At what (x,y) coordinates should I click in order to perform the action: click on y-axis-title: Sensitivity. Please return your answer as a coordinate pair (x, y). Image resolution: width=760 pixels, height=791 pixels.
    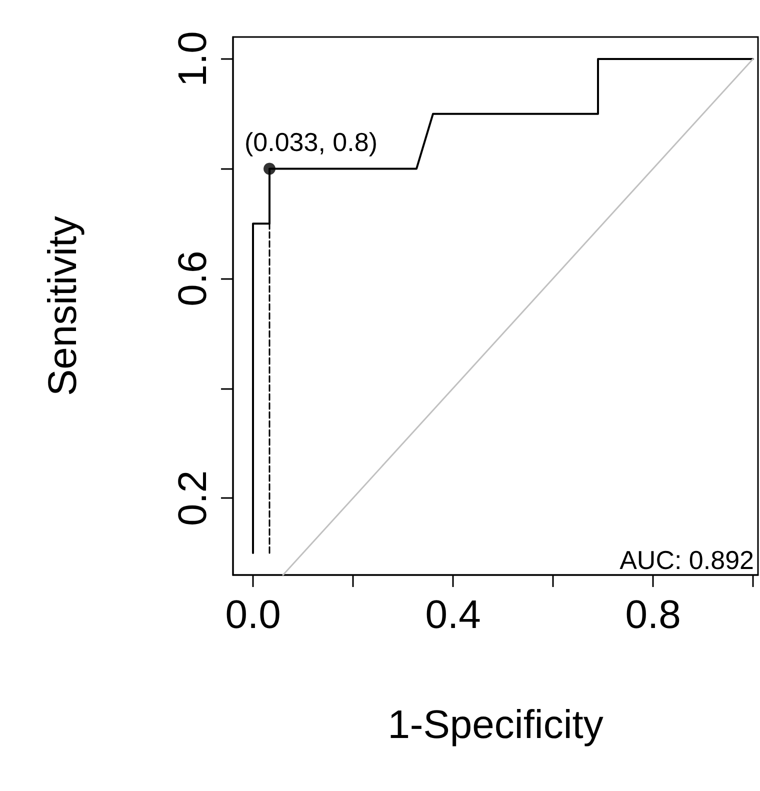
    Looking at the image, I should click on (63, 306).